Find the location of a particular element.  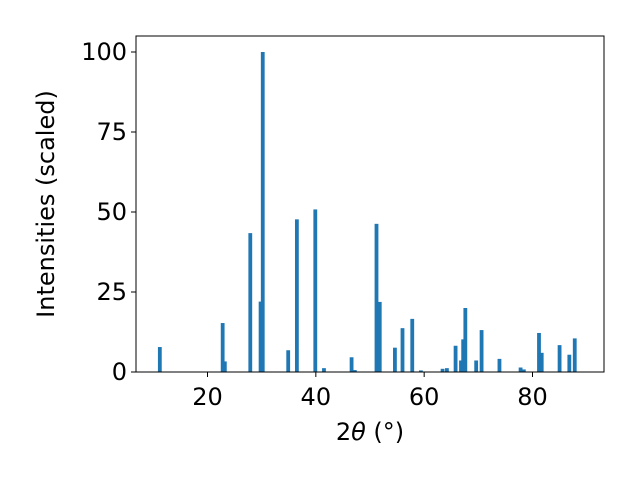

x-axis-title: 2θ (°) is located at coordinates (370, 432).